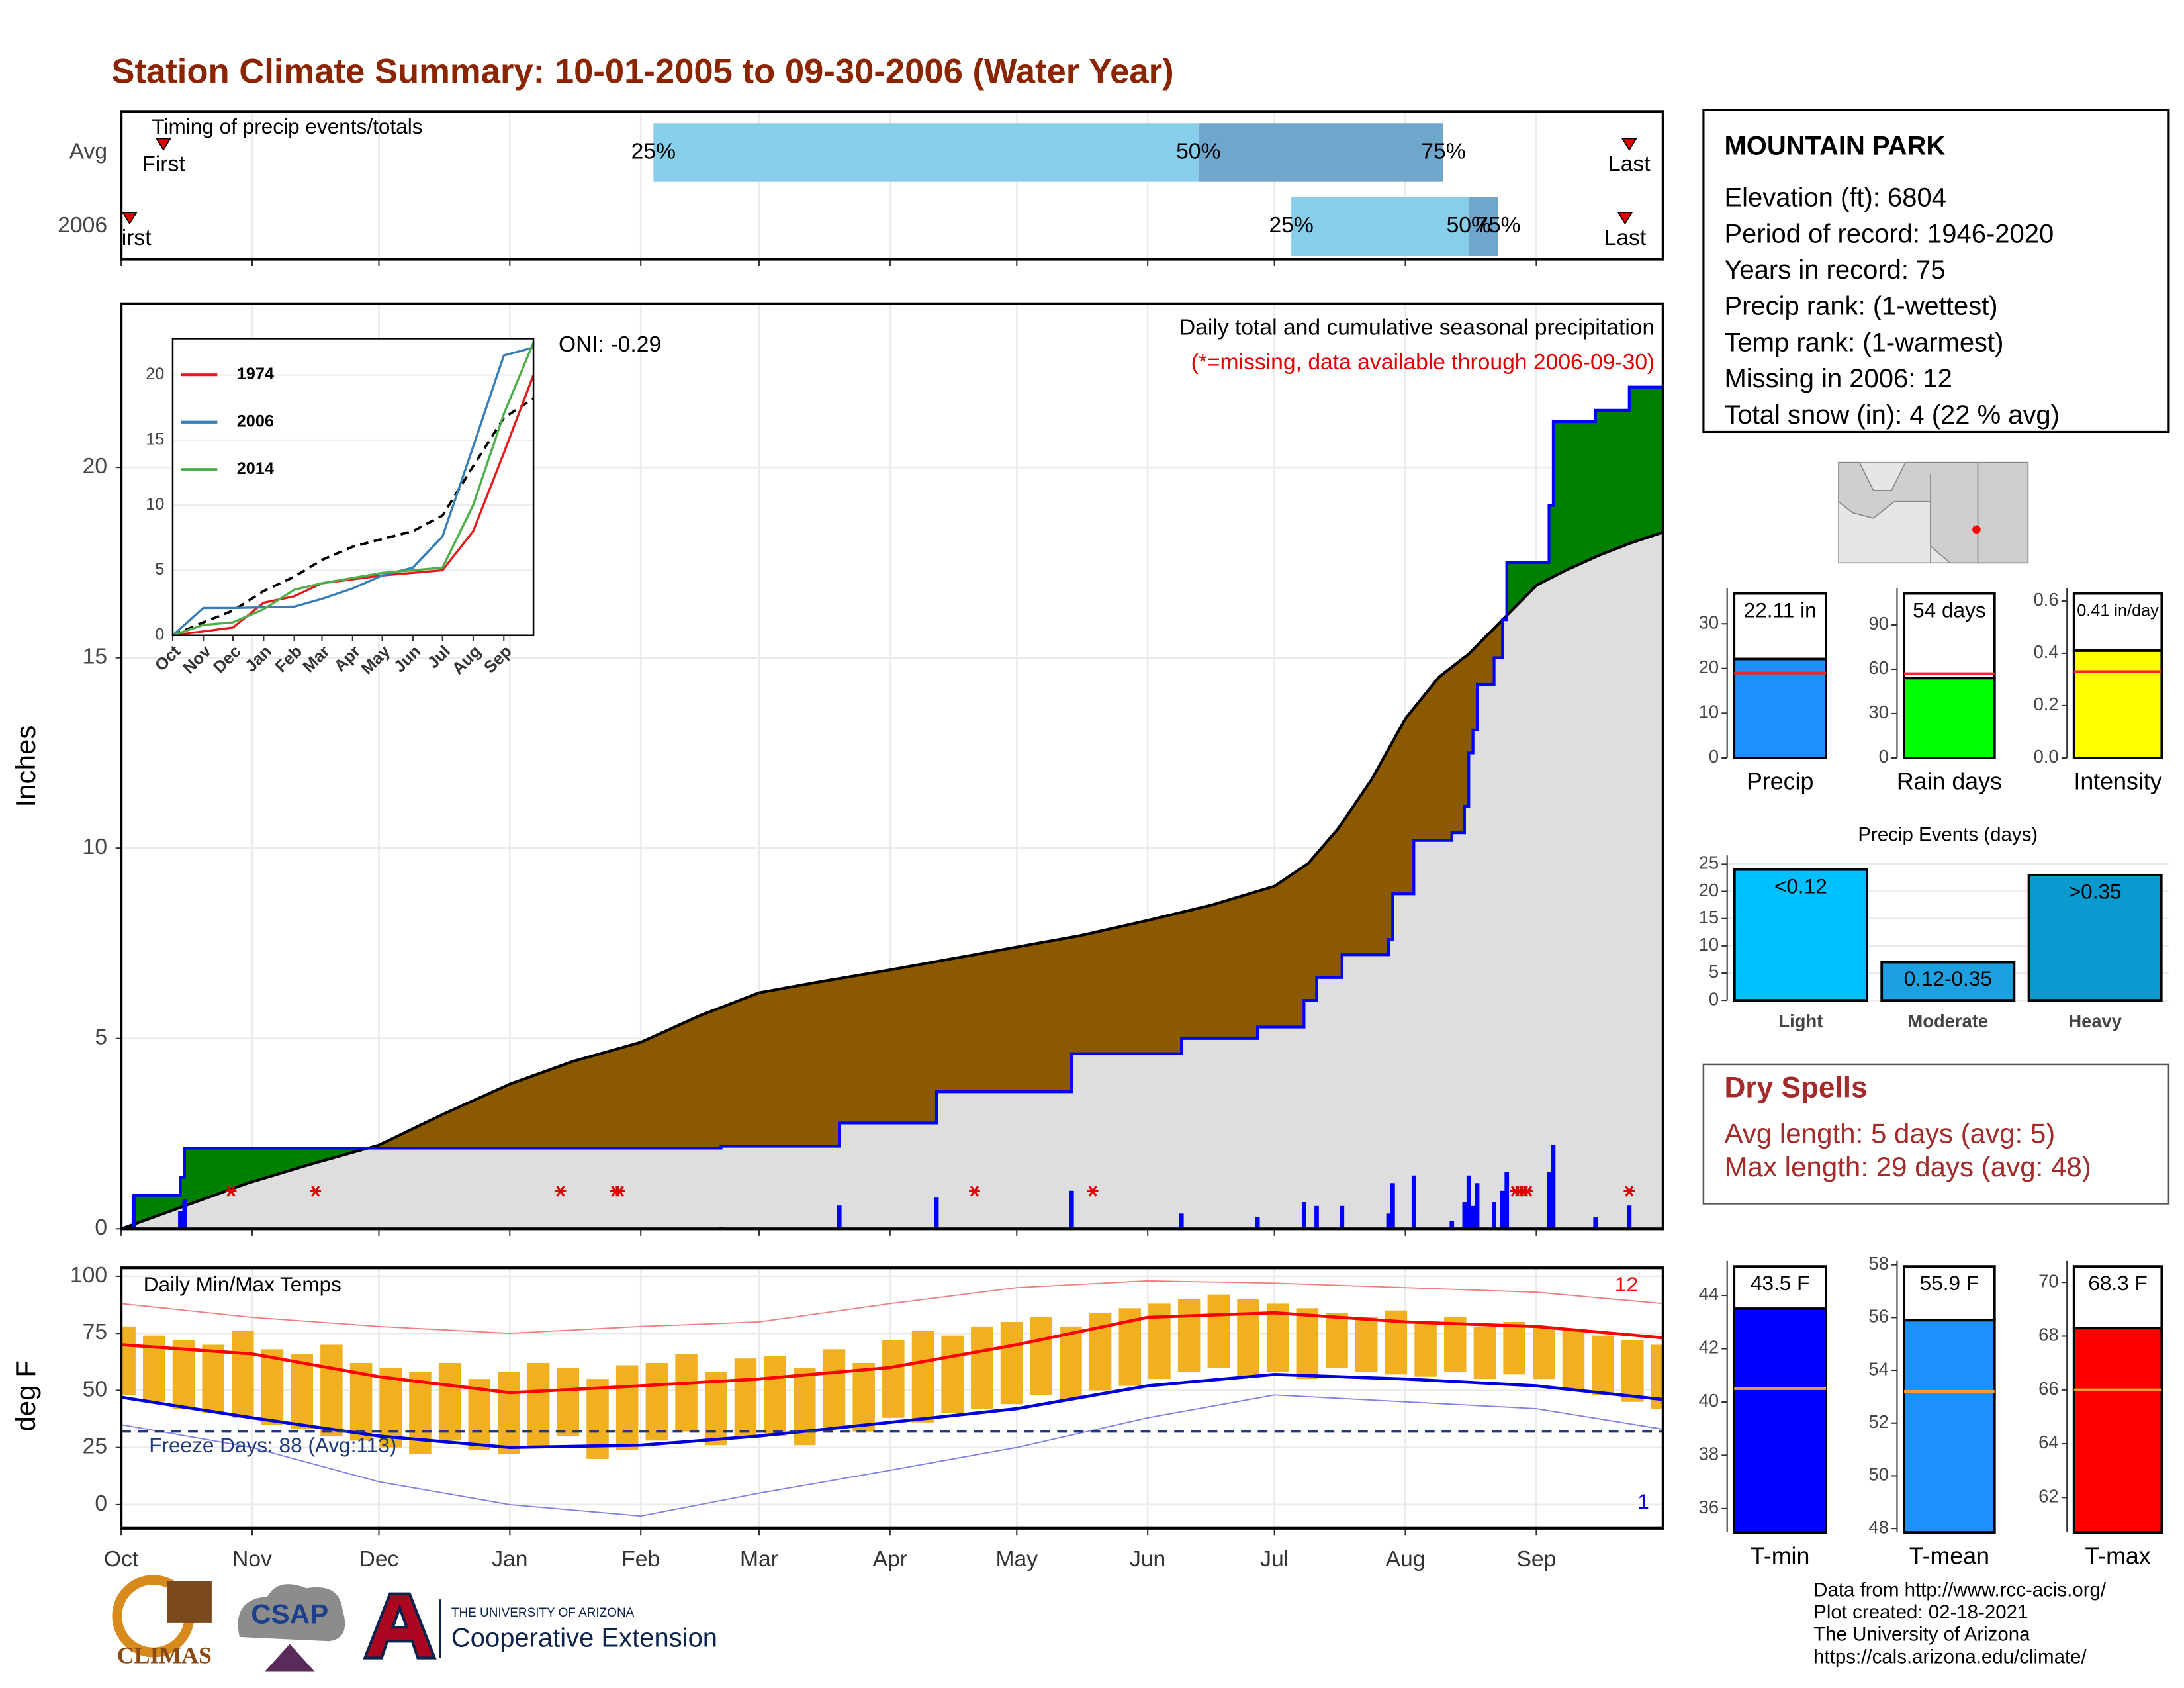 The height and width of the screenshot is (1688, 2184). What do you see at coordinates (1948, 835) in the screenshot?
I see `panel-title: Precip Events (days)` at bounding box center [1948, 835].